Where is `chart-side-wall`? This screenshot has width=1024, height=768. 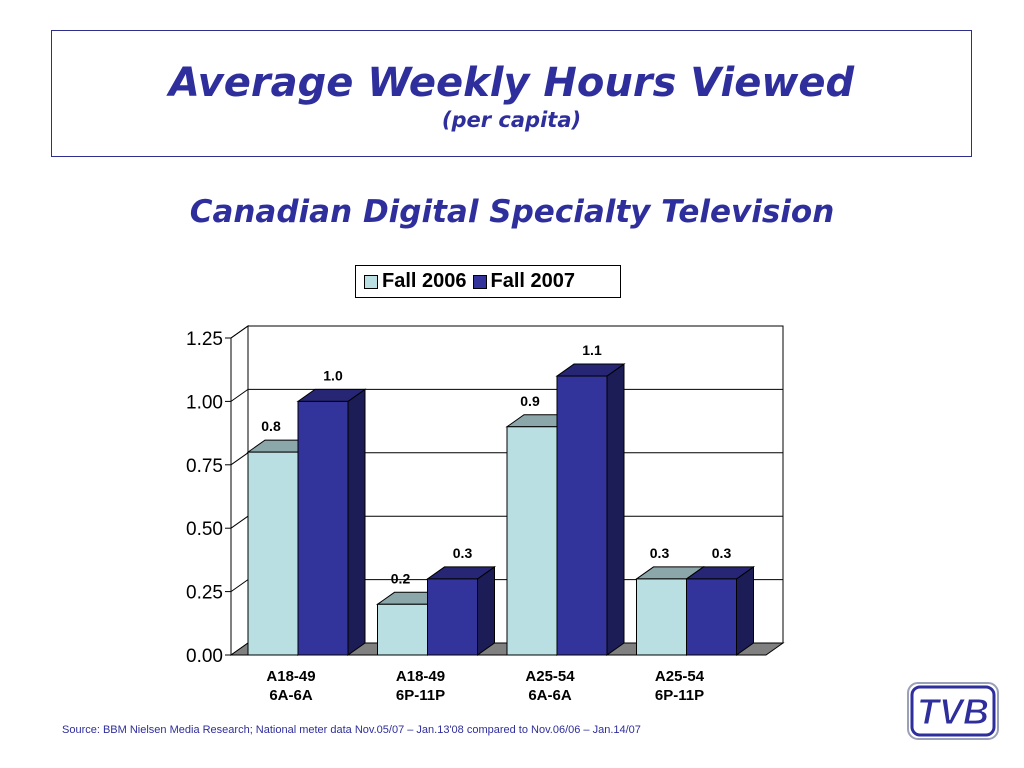
chart-side-wall is located at coordinates (239, 490).